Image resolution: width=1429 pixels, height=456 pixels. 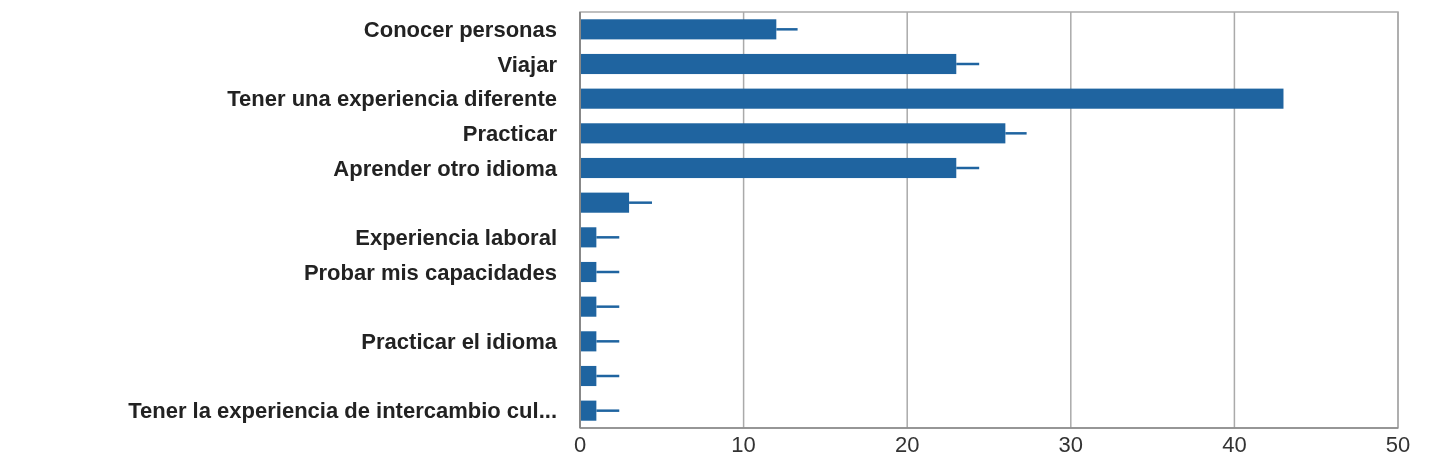 What do you see at coordinates (527, 64) in the screenshot?
I see `y-tick-label: Viajar` at bounding box center [527, 64].